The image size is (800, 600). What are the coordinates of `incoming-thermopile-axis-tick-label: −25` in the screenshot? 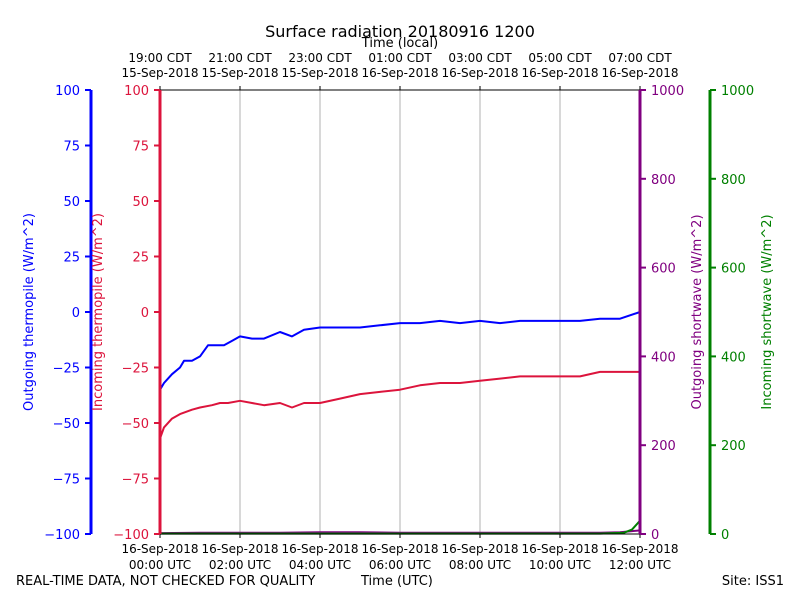 It's located at (135, 369).